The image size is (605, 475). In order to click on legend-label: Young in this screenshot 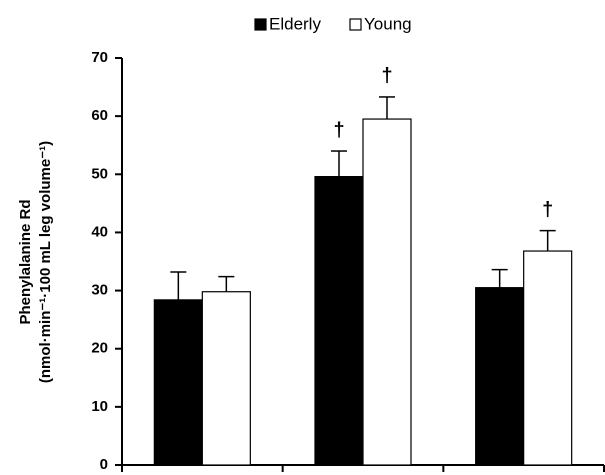, I will do `click(388, 23)`.